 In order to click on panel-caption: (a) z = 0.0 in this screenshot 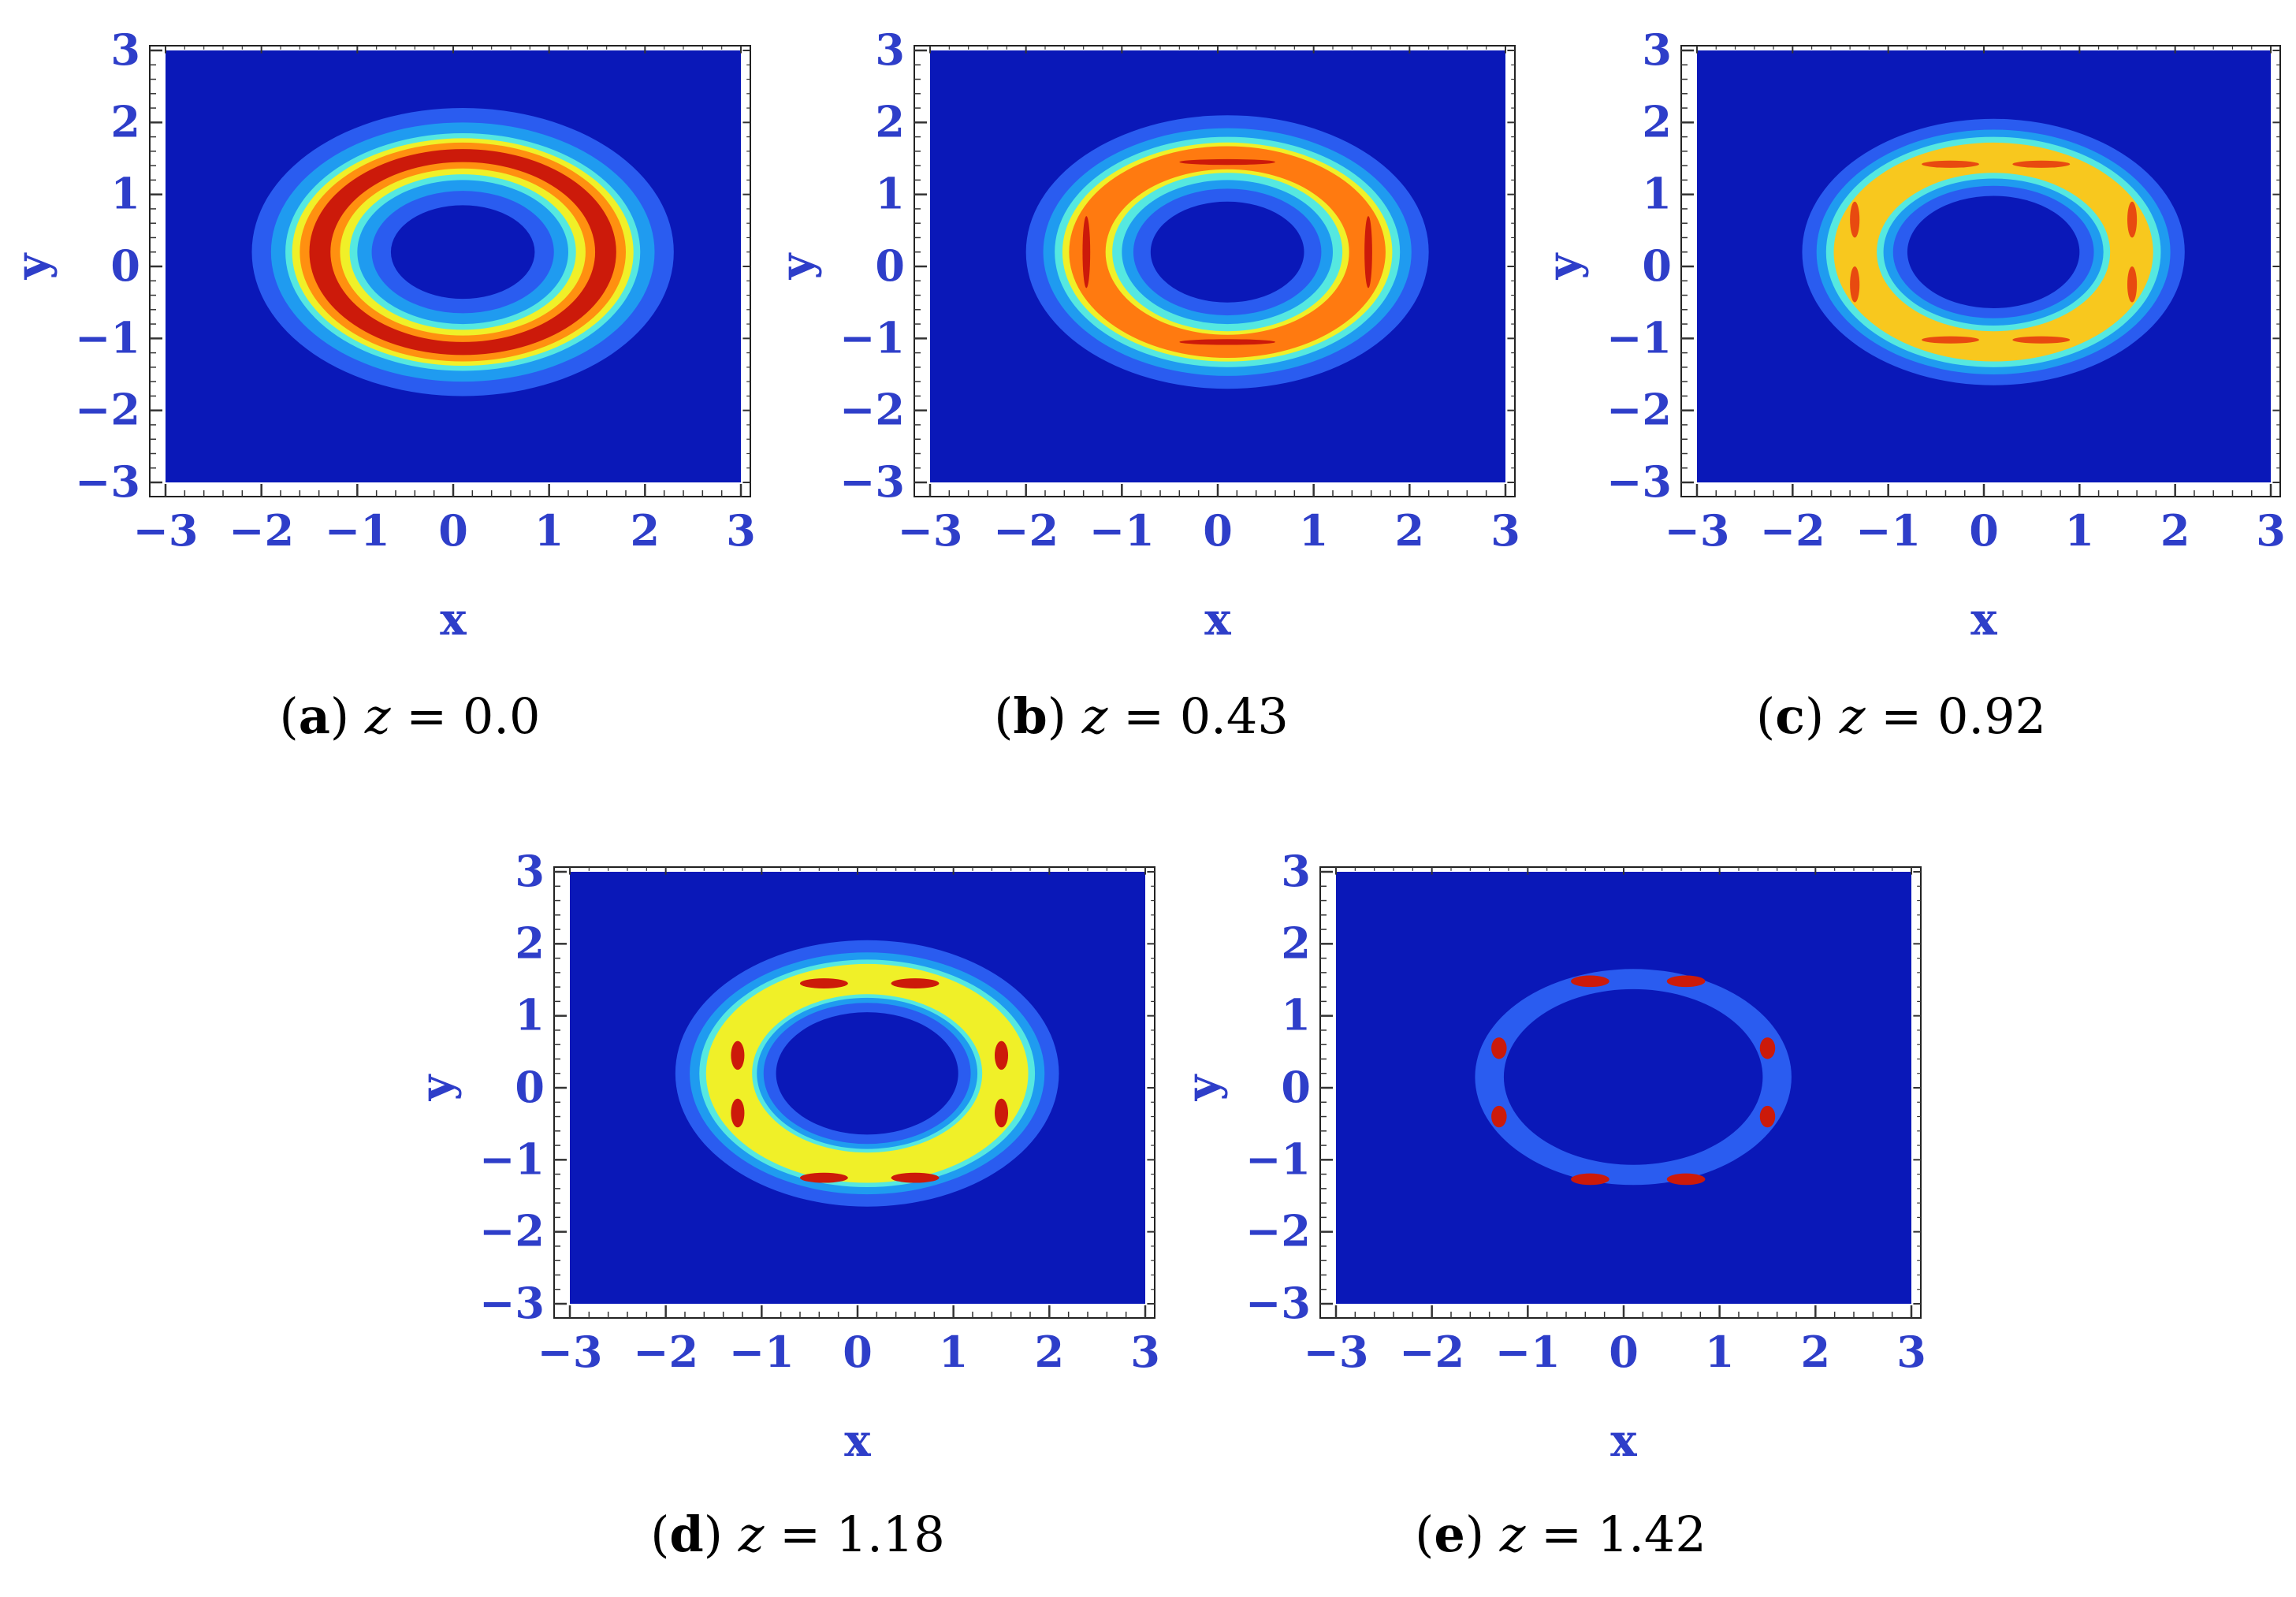, I will do `click(410, 716)`.